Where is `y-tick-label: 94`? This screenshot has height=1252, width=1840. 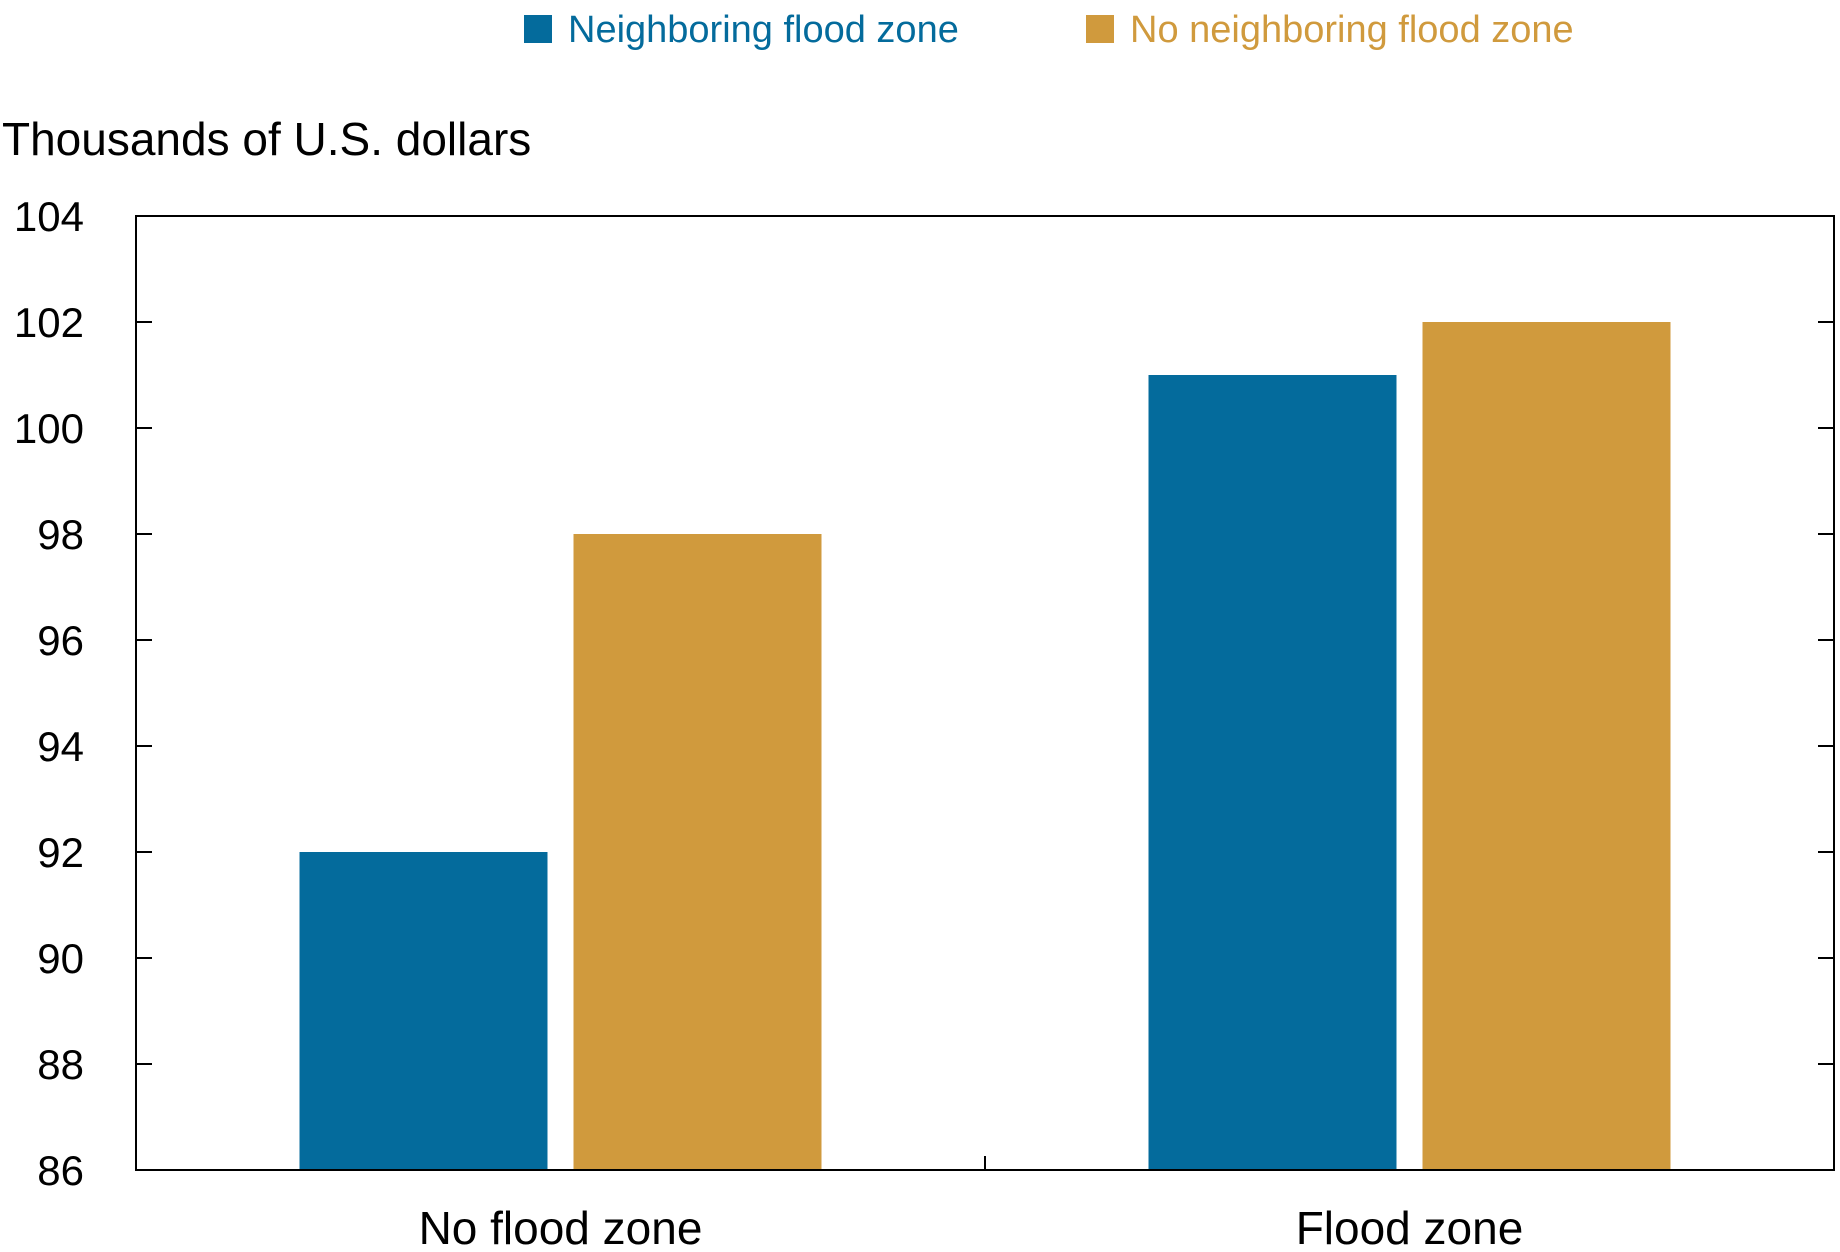
y-tick-label: 94 is located at coordinates (60, 746).